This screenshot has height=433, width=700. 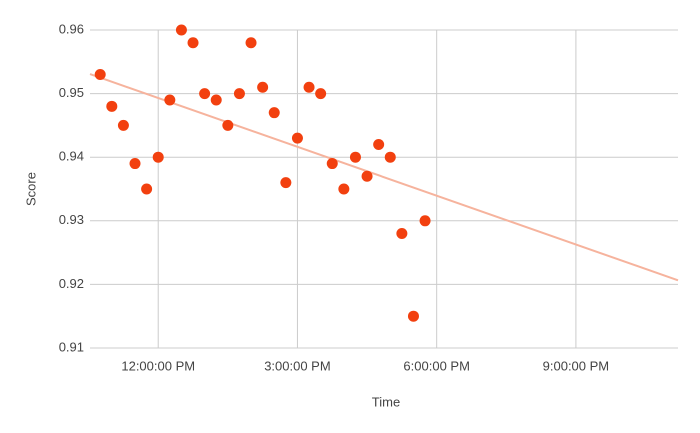 What do you see at coordinates (71, 219) in the screenshot?
I see `y-tick-label: 0.93` at bounding box center [71, 219].